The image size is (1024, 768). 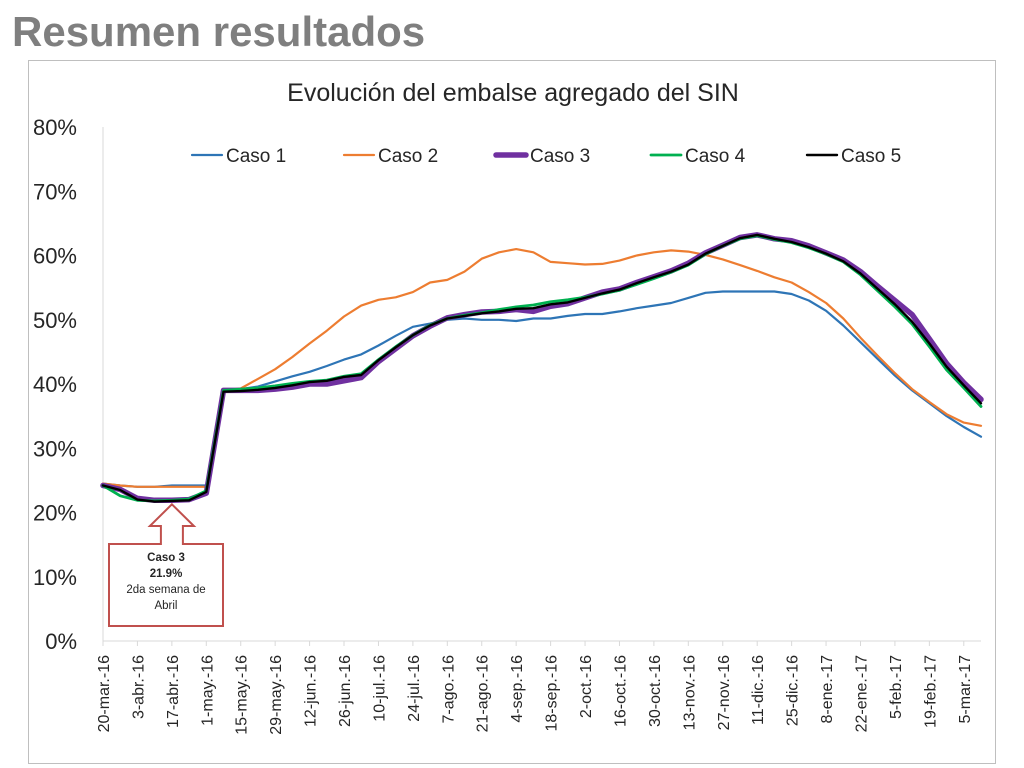 I want to click on x-tick-label: 18-sep.-16, so click(x=552, y=693).